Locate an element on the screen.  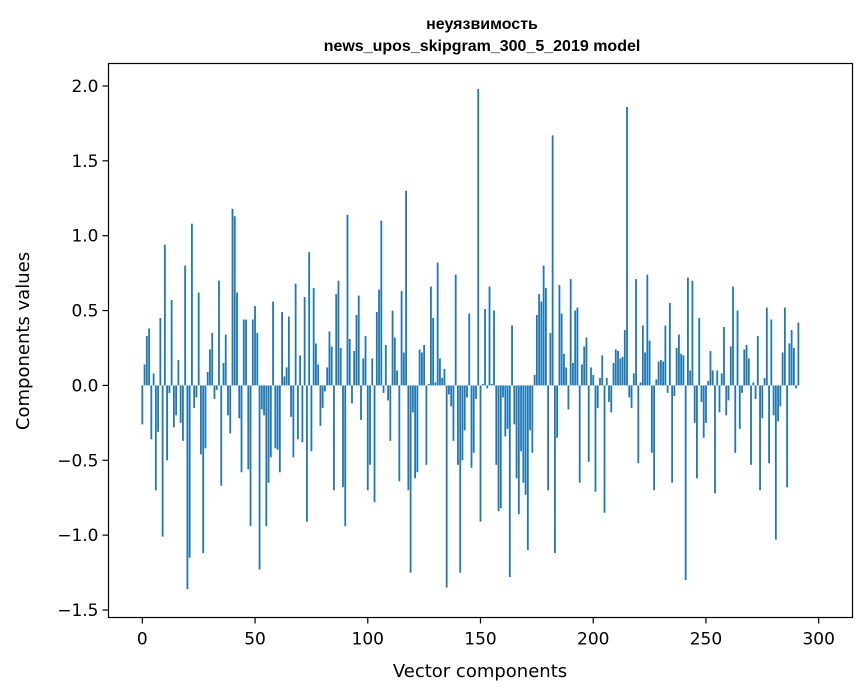
y-axis-label: Components values is located at coordinates (23, 341).